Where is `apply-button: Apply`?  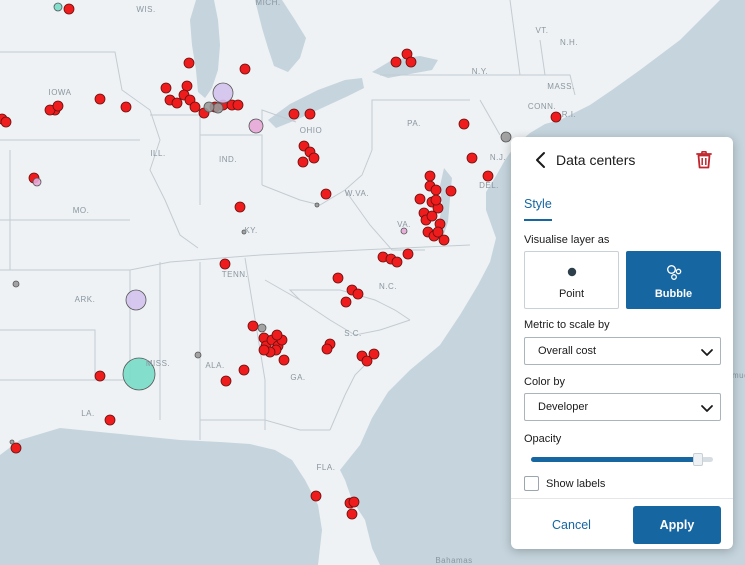 apply-button: Apply is located at coordinates (677, 525).